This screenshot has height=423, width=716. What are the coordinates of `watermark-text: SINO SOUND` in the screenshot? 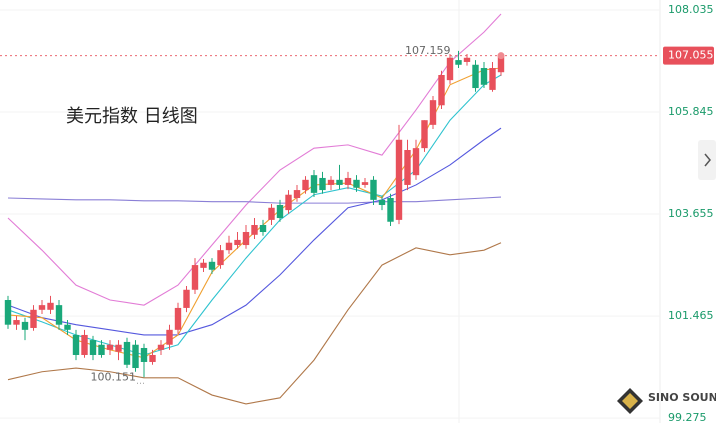 It's located at (682, 397).